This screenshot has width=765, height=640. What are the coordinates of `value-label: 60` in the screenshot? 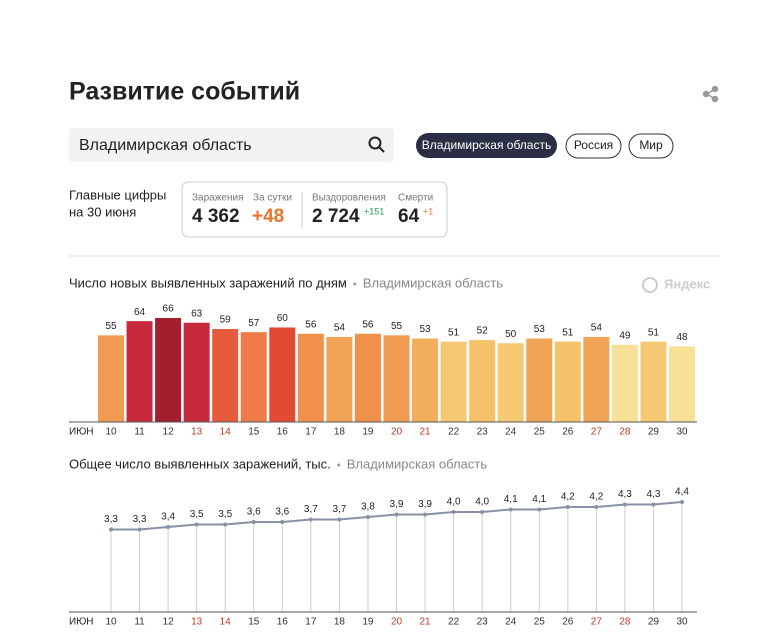 It's located at (283, 318).